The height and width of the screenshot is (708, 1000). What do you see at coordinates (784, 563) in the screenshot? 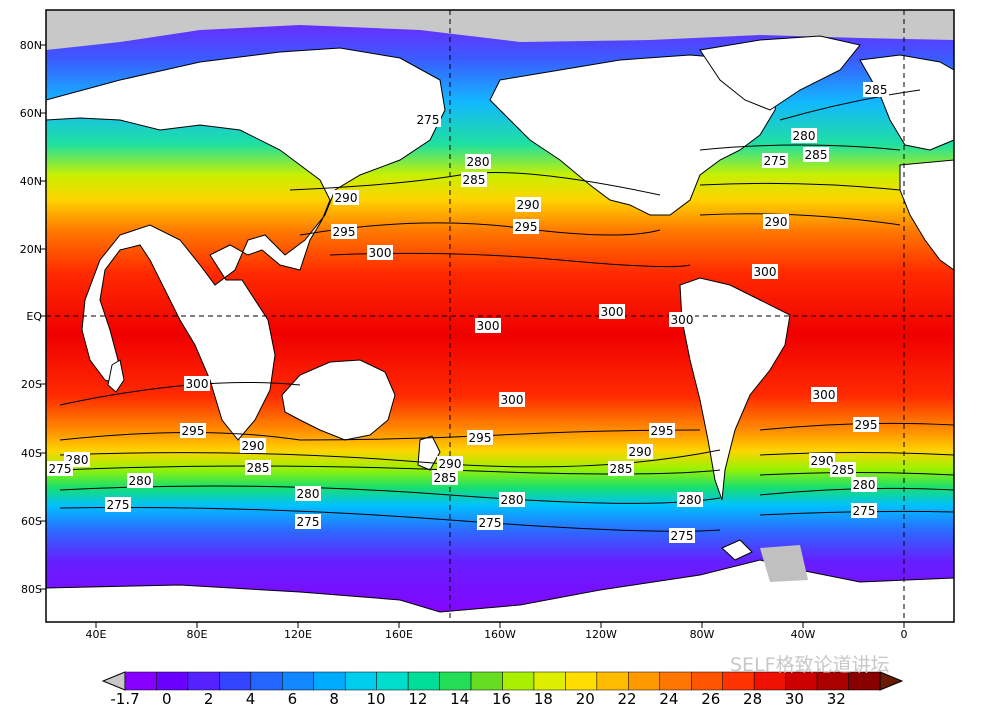
I see `weddell-sea-ice` at bounding box center [784, 563].